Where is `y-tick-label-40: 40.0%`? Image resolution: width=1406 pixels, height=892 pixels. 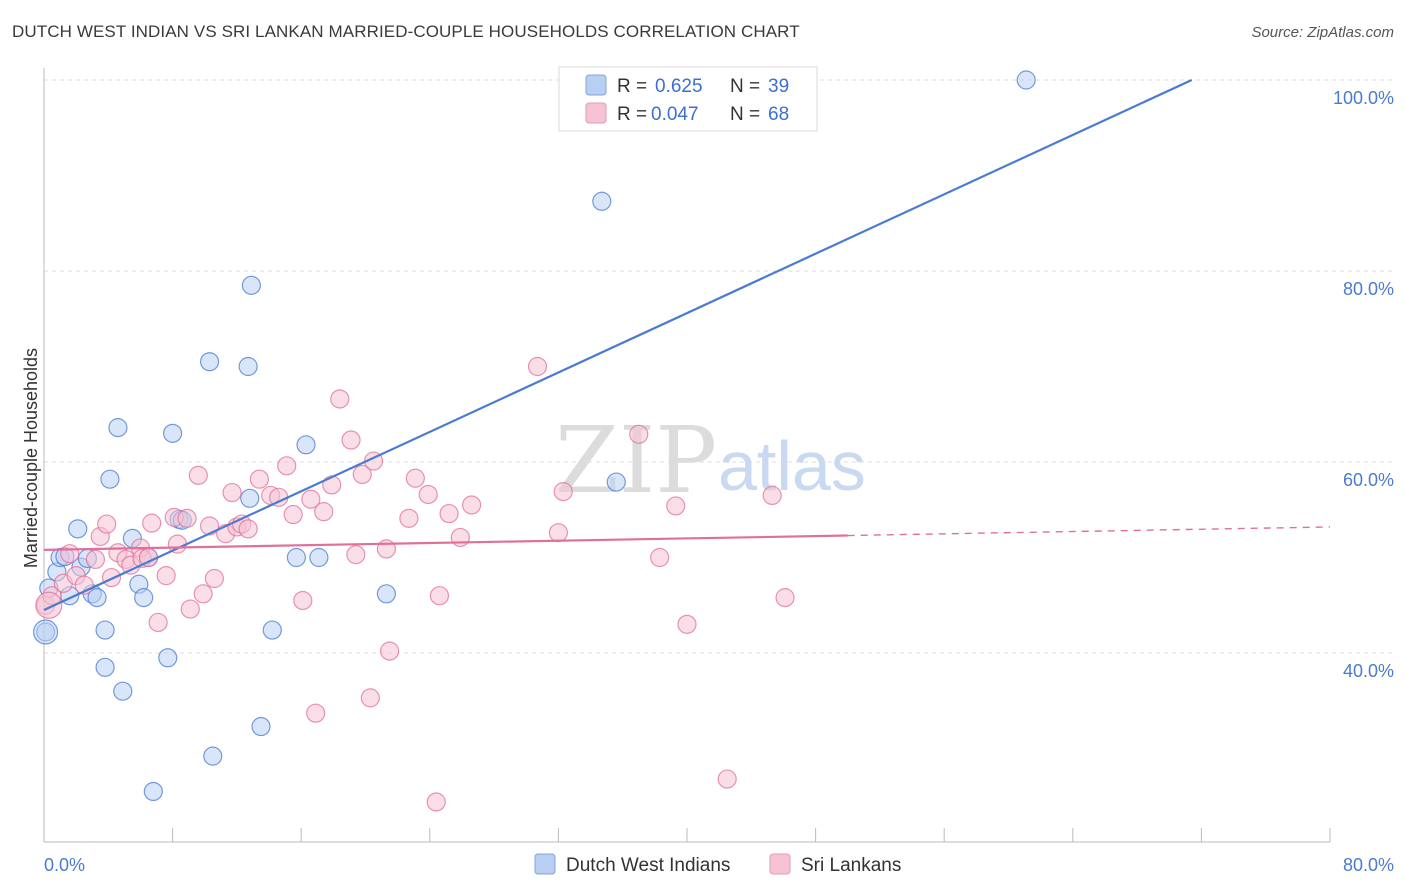 y-tick-label-40: 40.0% is located at coordinates (1368, 671).